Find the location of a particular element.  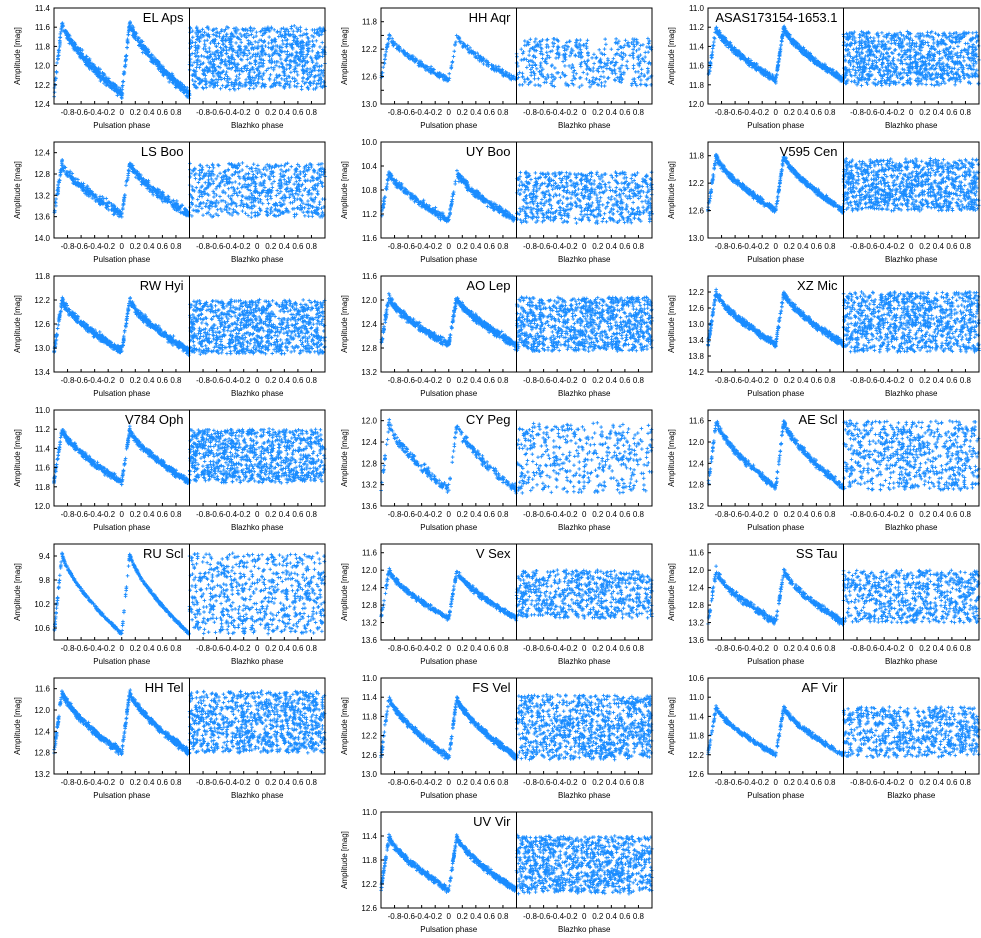

x-tick-label: 0.4 is located at coordinates (149, 112).